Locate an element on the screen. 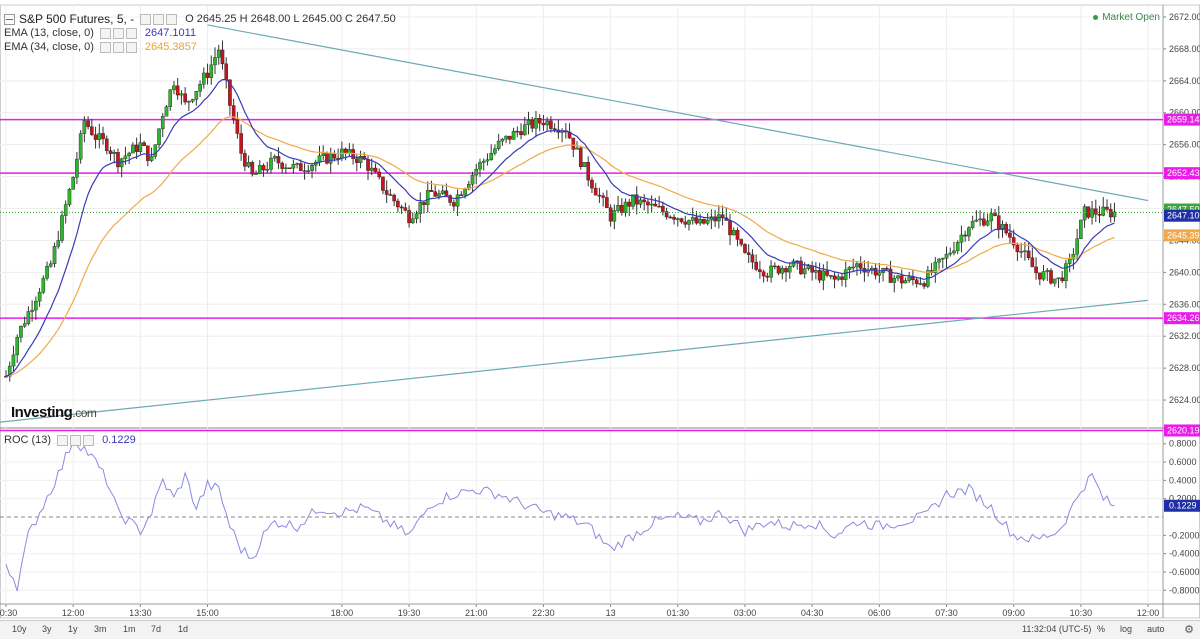 The height and width of the screenshot is (639, 1200). settings-gear-icon: ⚙ is located at coordinates (1189, 630).